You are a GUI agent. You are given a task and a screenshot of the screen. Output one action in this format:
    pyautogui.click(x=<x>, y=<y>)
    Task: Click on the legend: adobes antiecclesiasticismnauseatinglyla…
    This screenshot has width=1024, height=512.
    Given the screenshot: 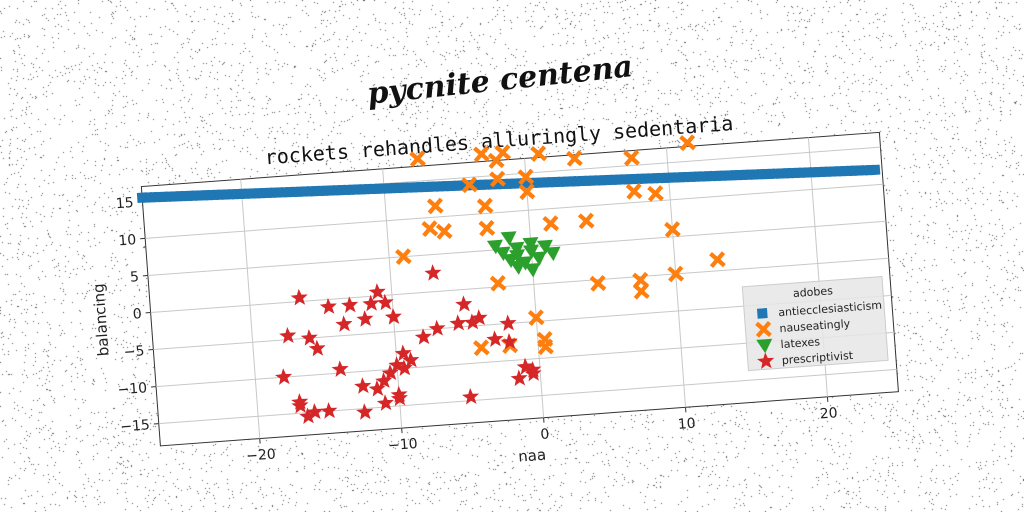 What is the action you would take?
    pyautogui.click(x=815, y=324)
    